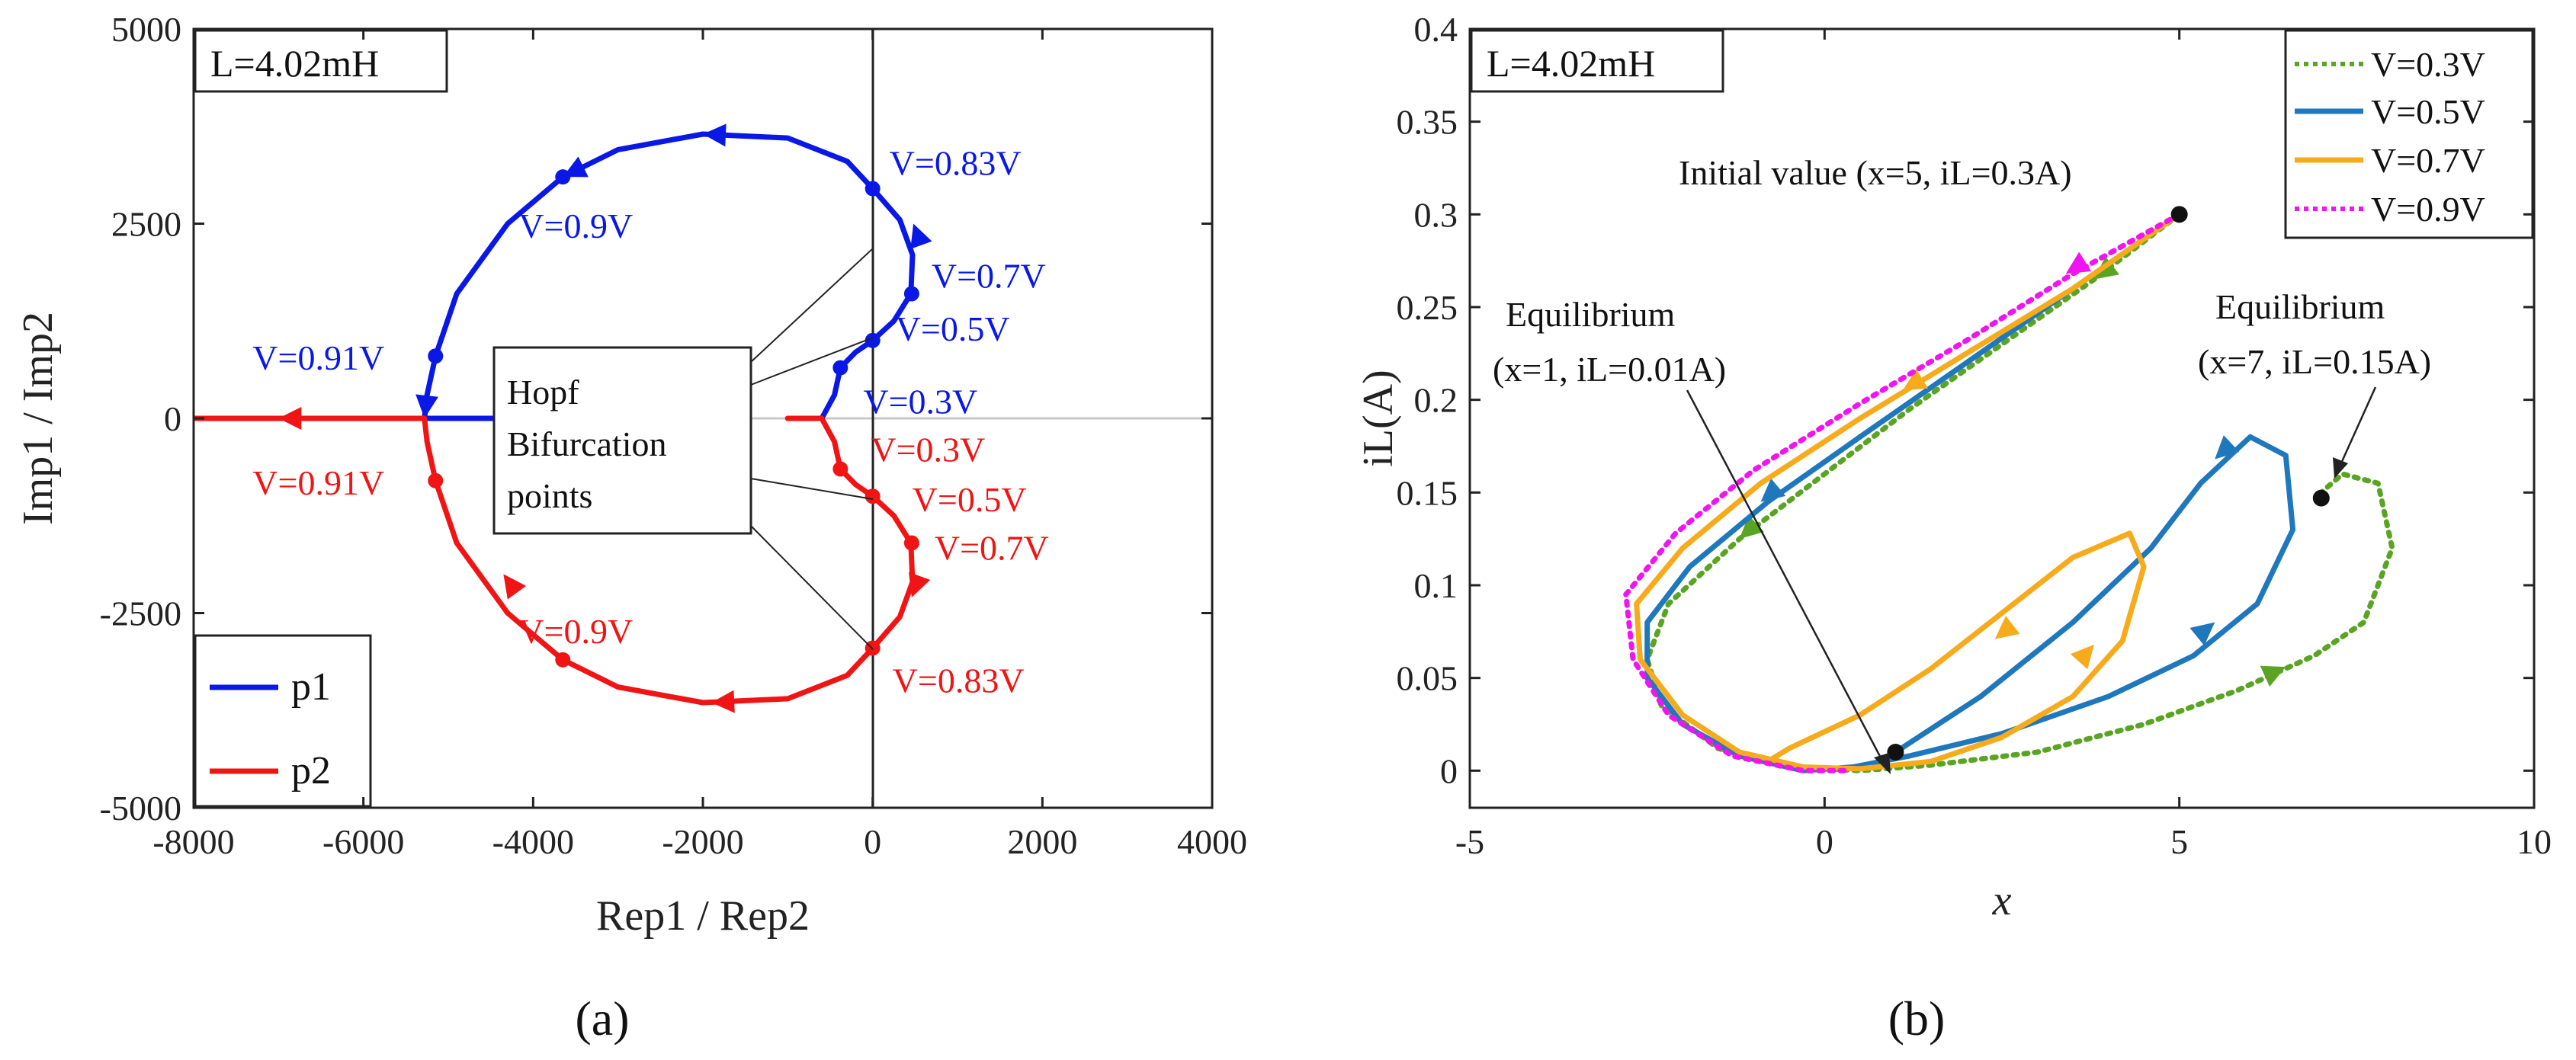 Image resolution: width=2576 pixels, height=1060 pixels. Describe the element at coordinates (140, 613) in the screenshot. I see `a-ytick-label: -2500` at that location.